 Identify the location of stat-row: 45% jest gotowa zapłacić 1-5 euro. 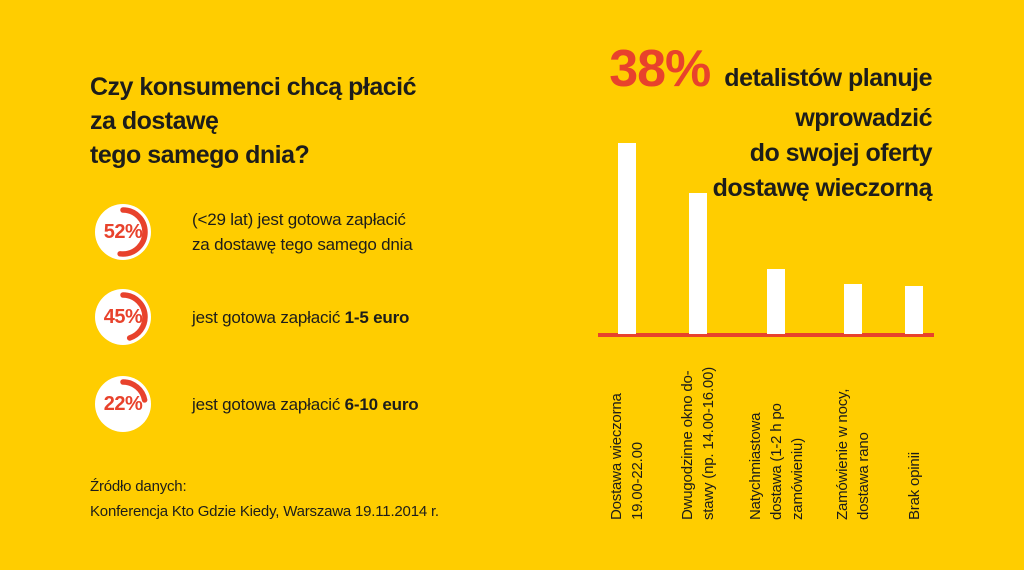
(251, 317).